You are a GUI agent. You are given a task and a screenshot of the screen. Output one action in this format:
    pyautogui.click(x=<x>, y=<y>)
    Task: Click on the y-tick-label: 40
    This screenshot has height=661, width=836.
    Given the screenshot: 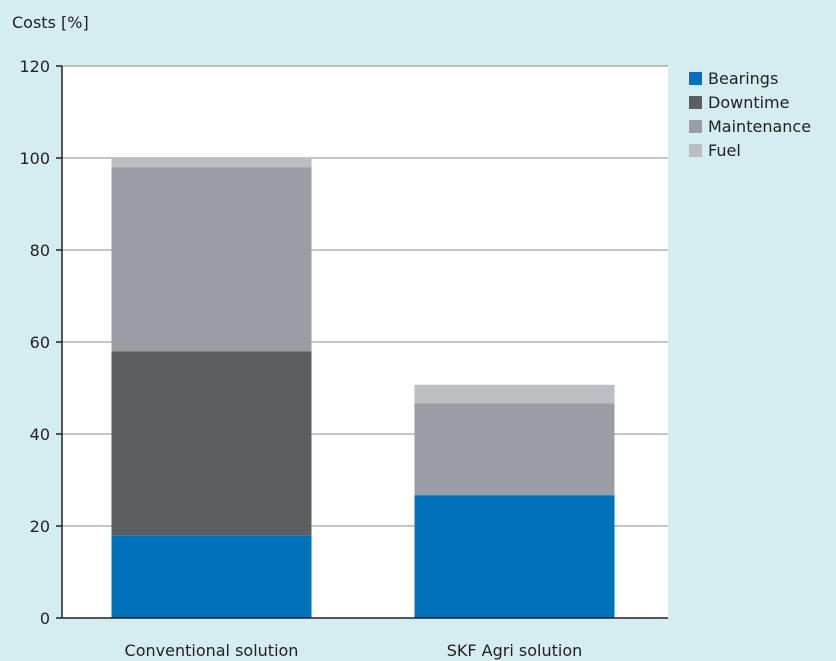 What is the action you would take?
    pyautogui.click(x=40, y=434)
    